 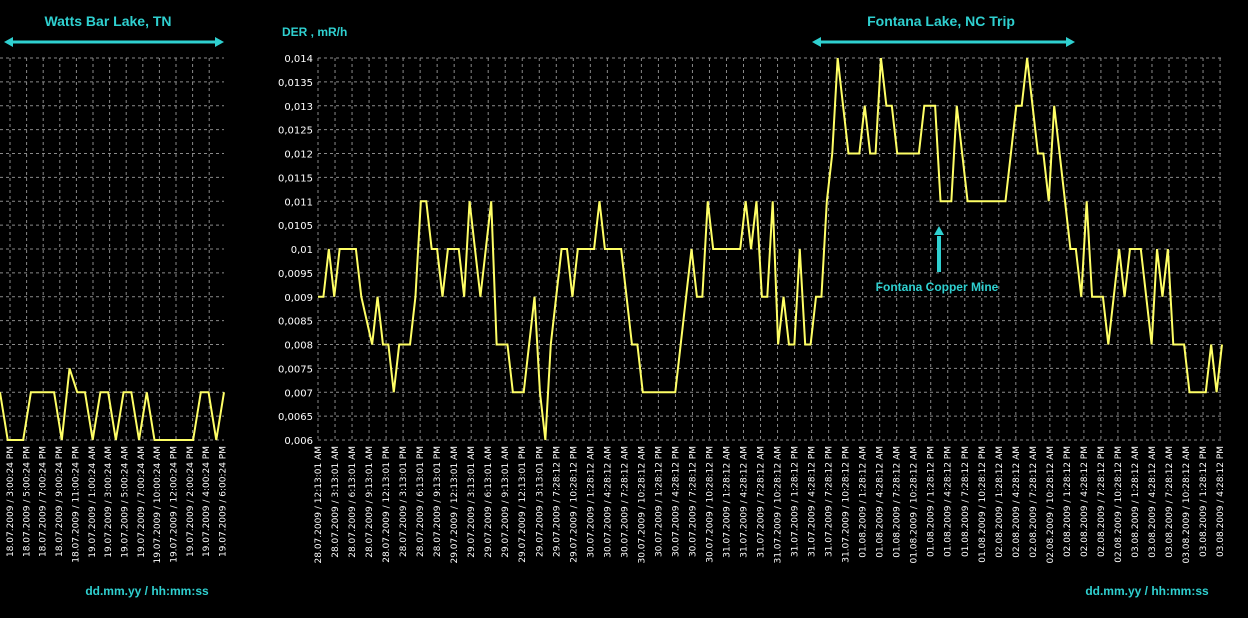 I want to click on y-tick-label: 0,011, so click(x=298, y=202).